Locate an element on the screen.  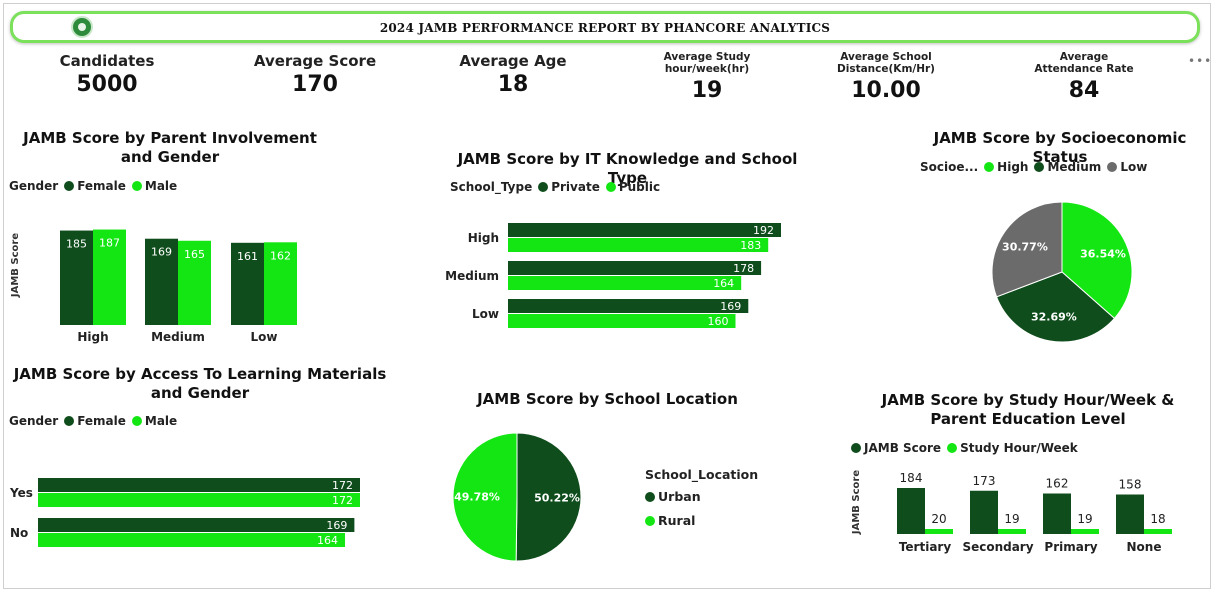
pie-slice-low is located at coordinates (1027, 249).